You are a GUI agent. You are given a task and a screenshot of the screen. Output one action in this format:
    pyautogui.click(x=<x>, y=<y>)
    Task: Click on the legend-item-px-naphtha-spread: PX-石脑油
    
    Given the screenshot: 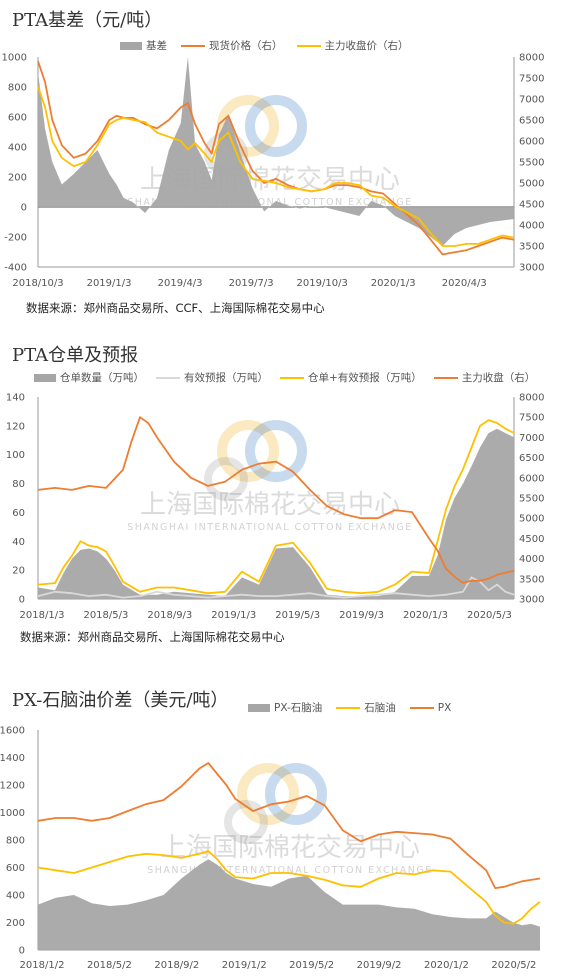 What is the action you would take?
    pyautogui.click(x=285, y=707)
    